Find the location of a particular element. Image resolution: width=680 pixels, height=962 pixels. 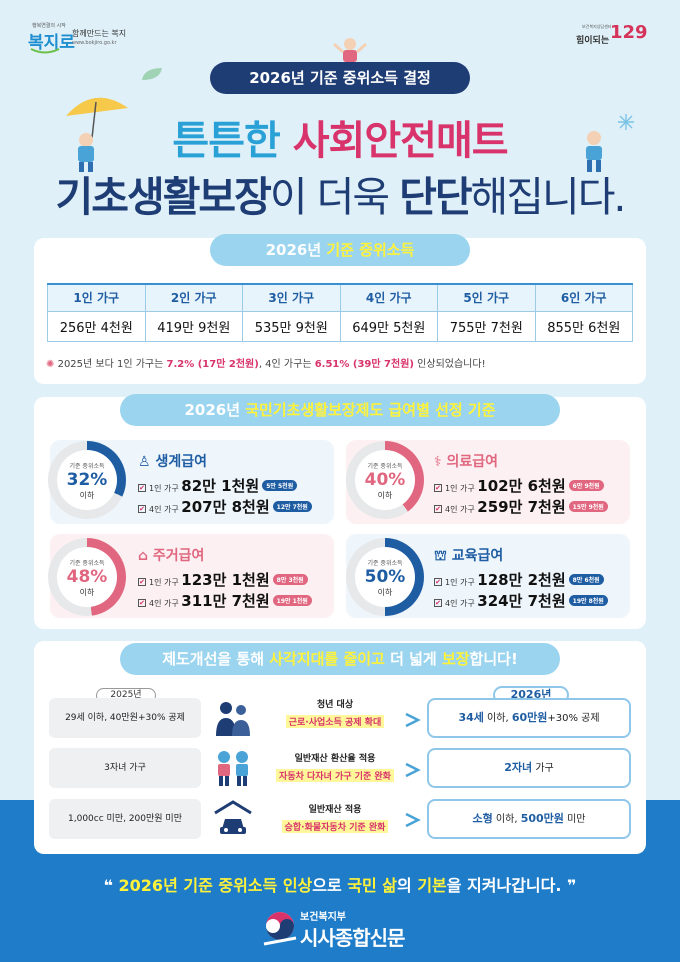

change-detail: 자동차 다자녀 가구 기준 완화 is located at coordinates (335, 775).